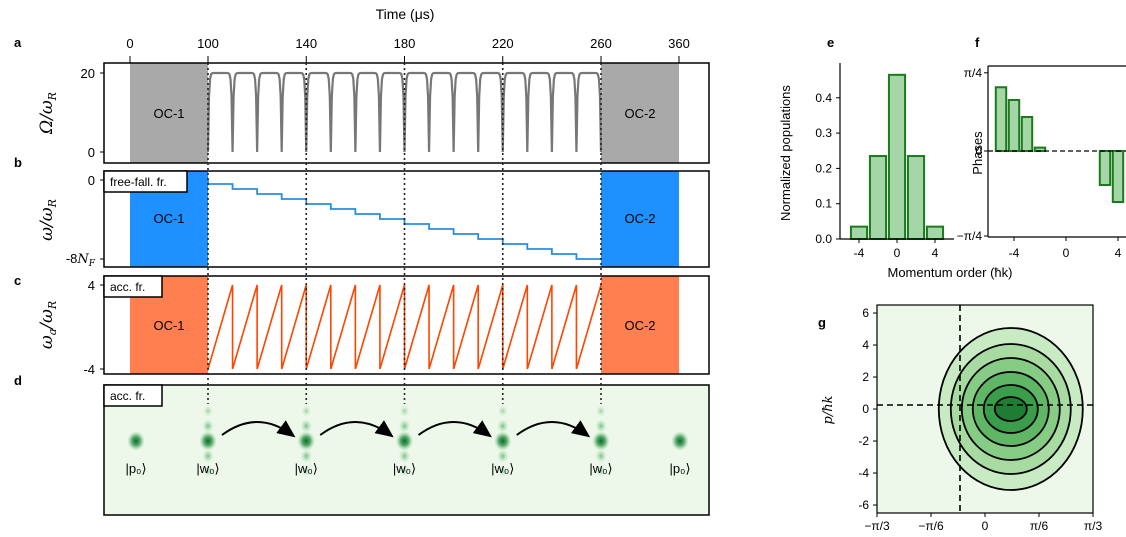 This screenshot has width=1126, height=537. What do you see at coordinates (127, 396) in the screenshot?
I see `frame-label-d: acc. fr.` at bounding box center [127, 396].